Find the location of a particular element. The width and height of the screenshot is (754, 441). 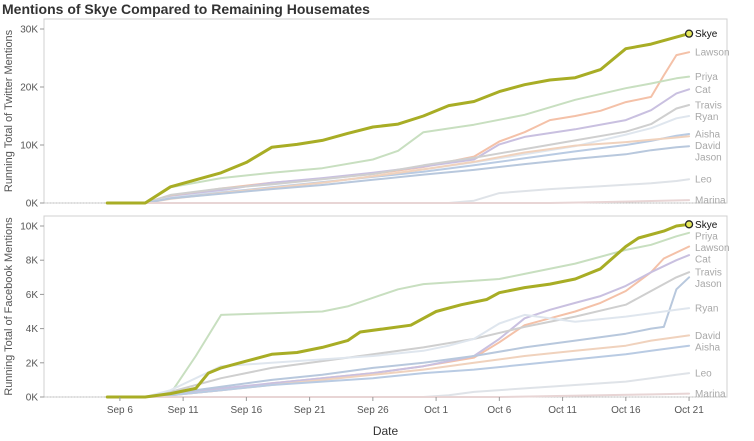

x-tick-label: Oct 1 is located at coordinates (436, 410).